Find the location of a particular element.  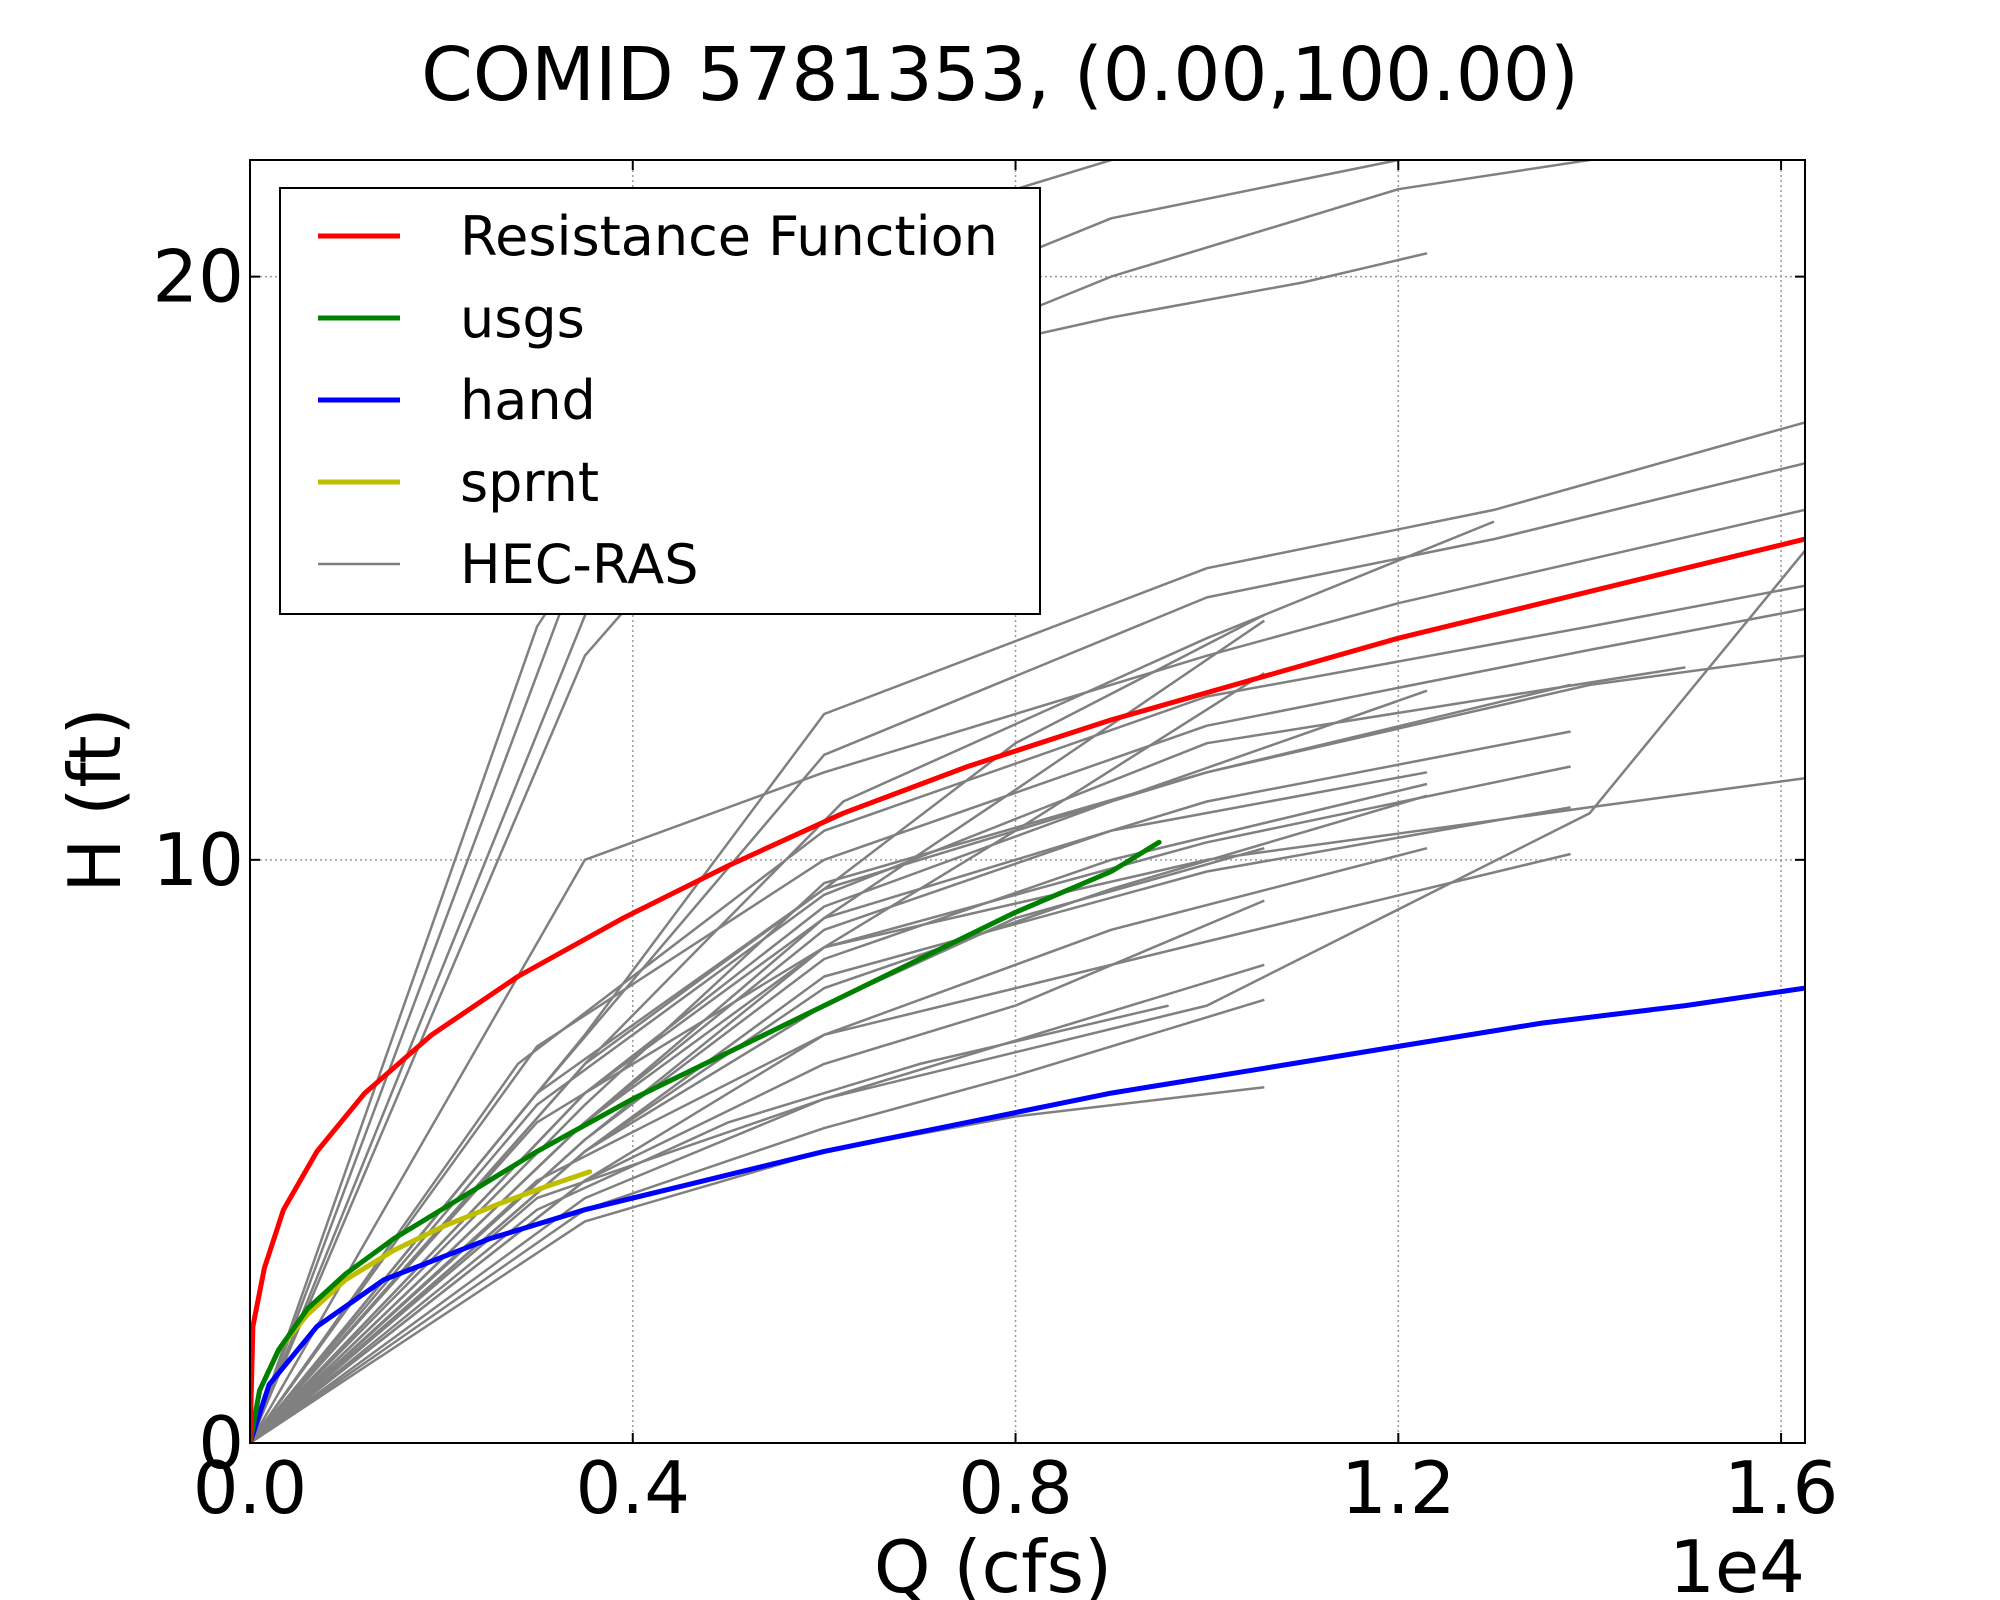

x-tick-label: 0.0 is located at coordinates (250, 1488).